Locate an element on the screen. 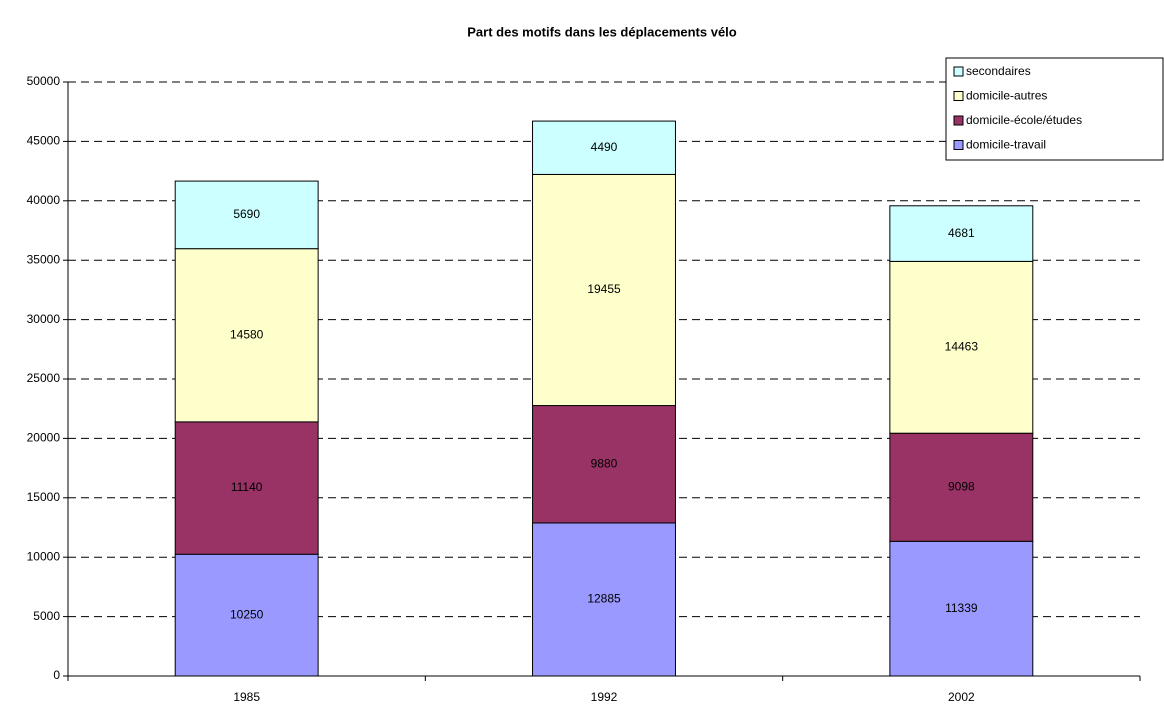  data-label: 12885 is located at coordinates (604, 599).